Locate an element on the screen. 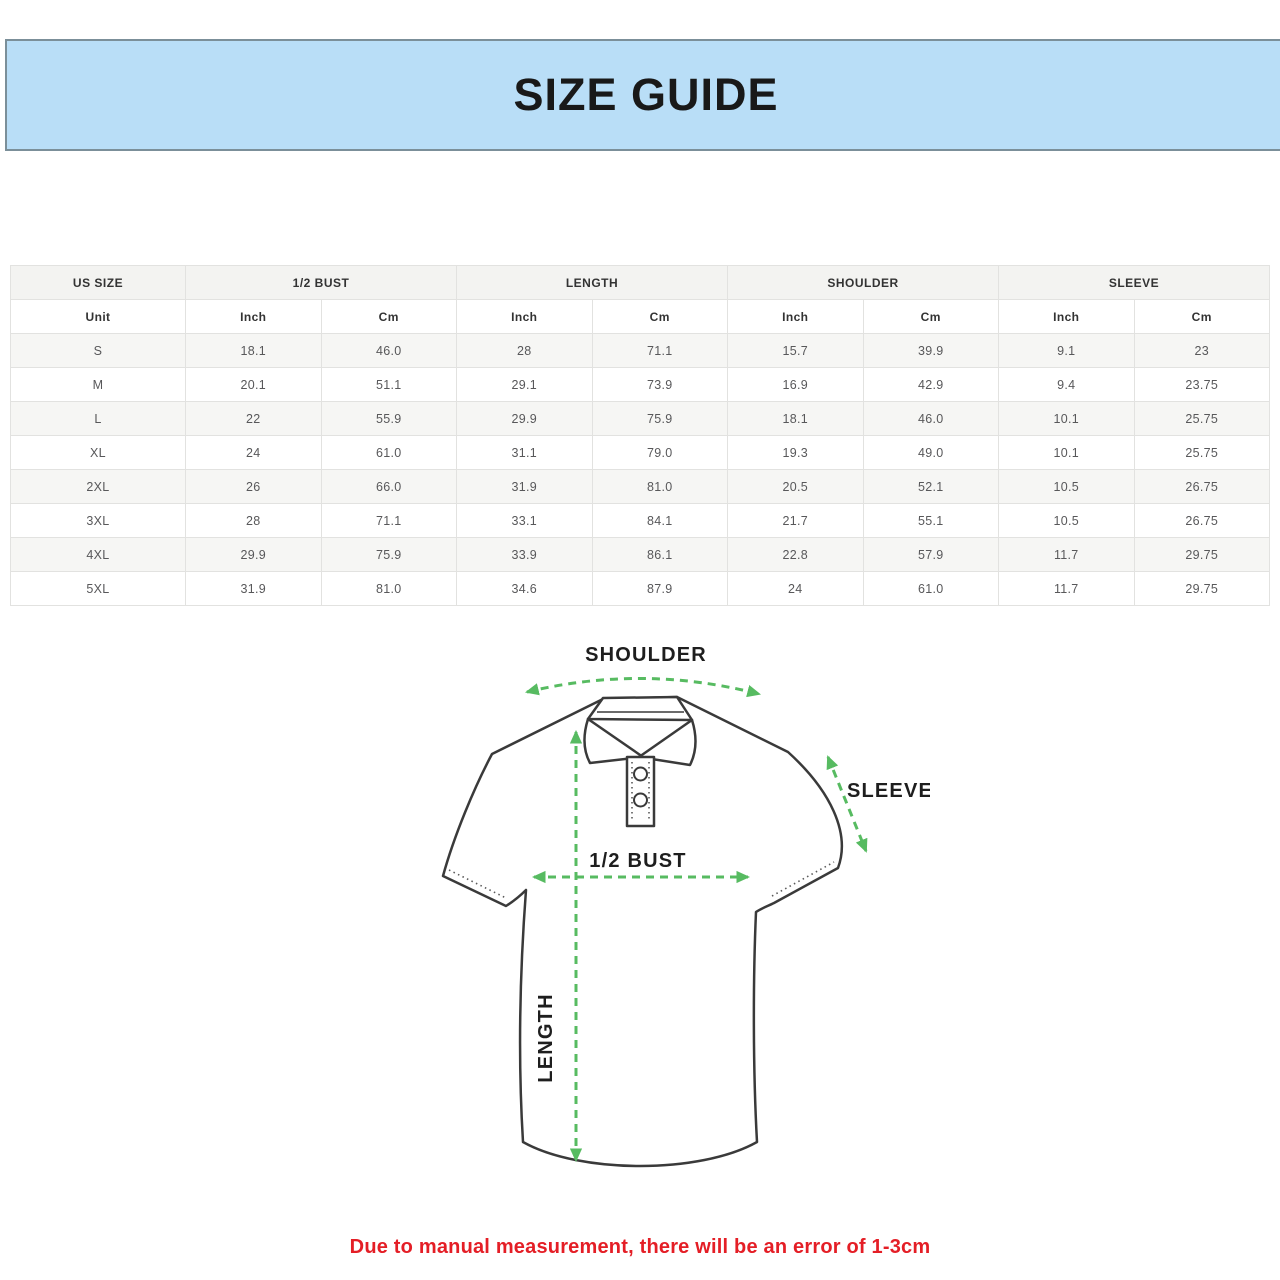 The image size is (1280, 1280). size-row-l: L 22 55.9 29.9 75.9 18.1 46.0 10.1 25.75 is located at coordinates (640, 418).